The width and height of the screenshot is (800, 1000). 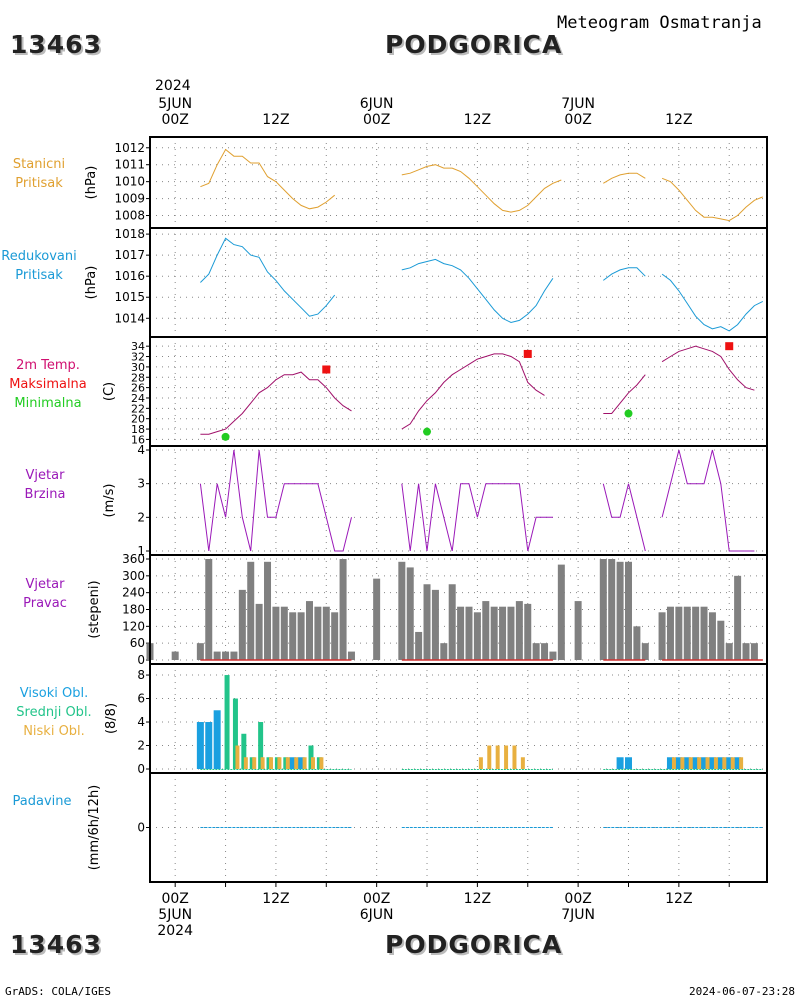 What do you see at coordinates (45, 584) in the screenshot?
I see `label-line: Vjetar` at bounding box center [45, 584].